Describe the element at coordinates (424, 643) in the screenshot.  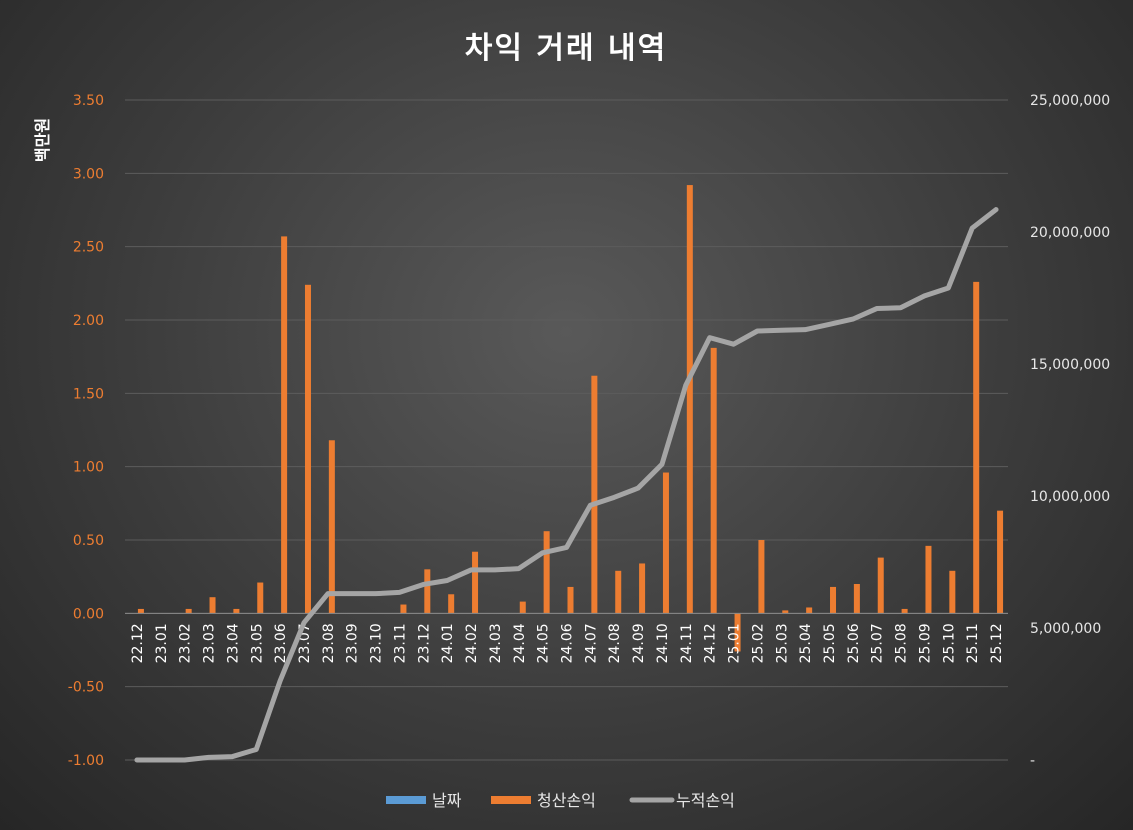
I see `x-tick-label: 23.12` at that location.